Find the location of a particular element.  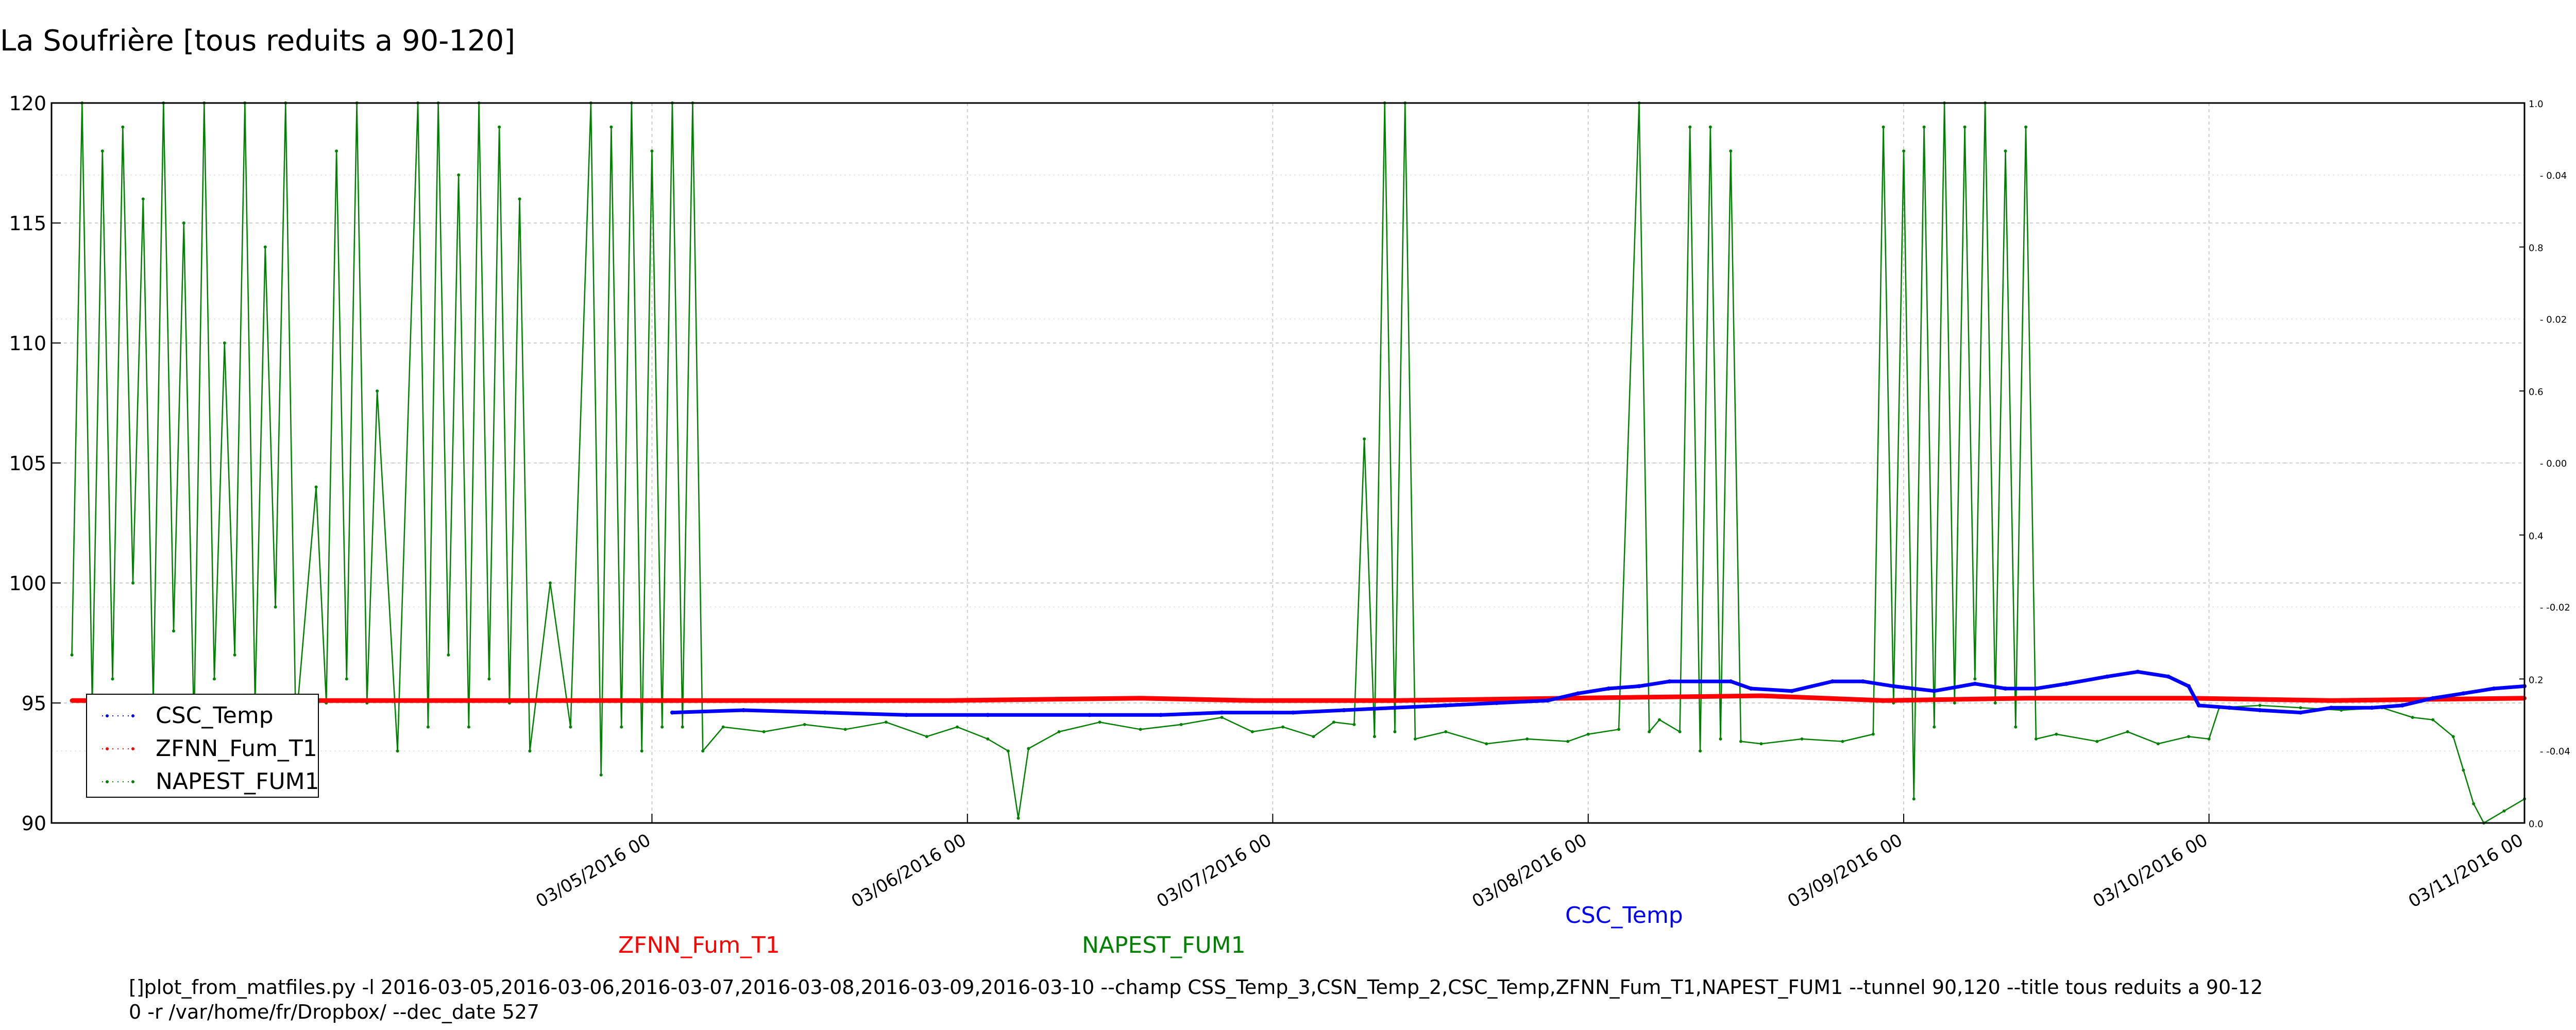

legend-label: NAPEST_FUM1 is located at coordinates (237, 781).